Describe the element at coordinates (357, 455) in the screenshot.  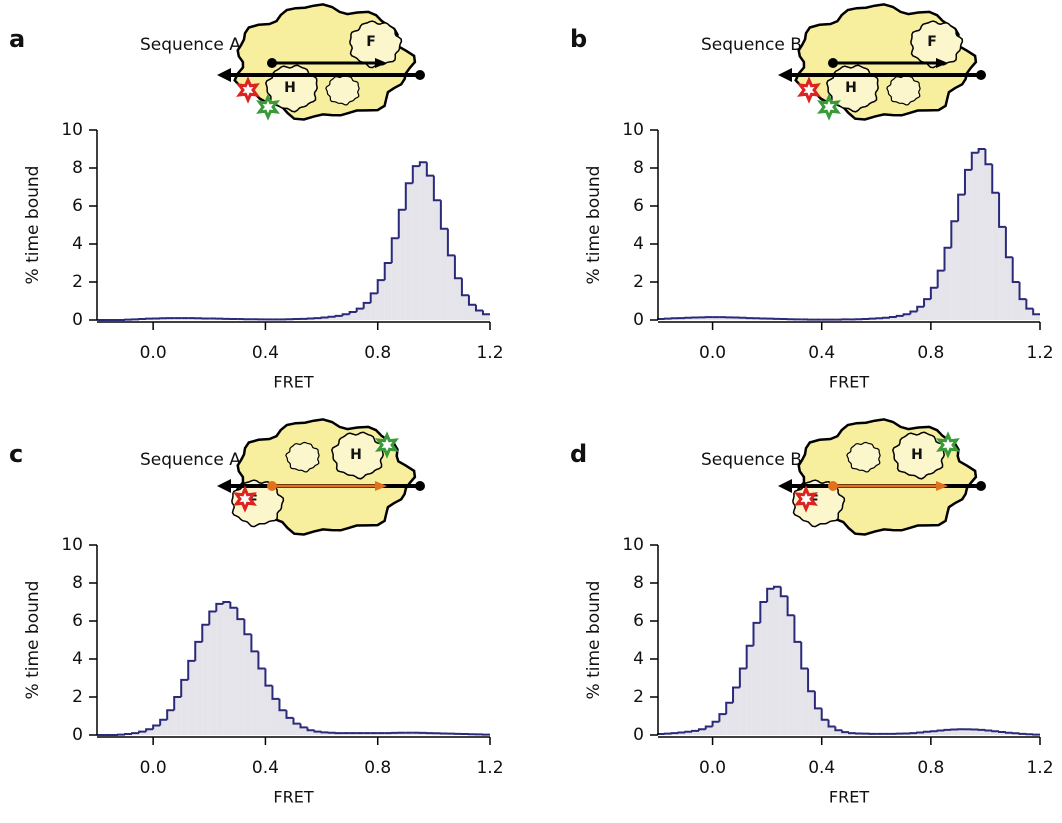
I see `domain-h` at that location.